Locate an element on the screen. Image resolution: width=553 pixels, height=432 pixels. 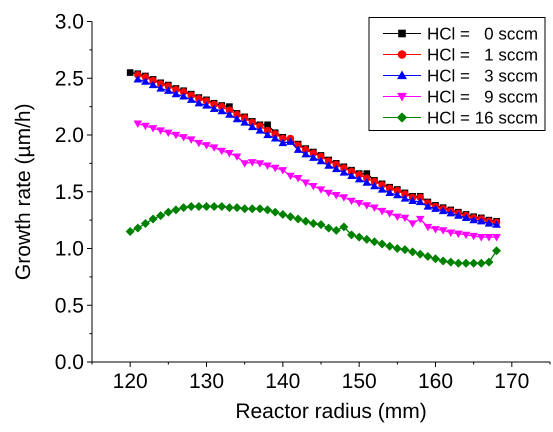
y-tick-label: 2.5 is located at coordinates (69, 78).